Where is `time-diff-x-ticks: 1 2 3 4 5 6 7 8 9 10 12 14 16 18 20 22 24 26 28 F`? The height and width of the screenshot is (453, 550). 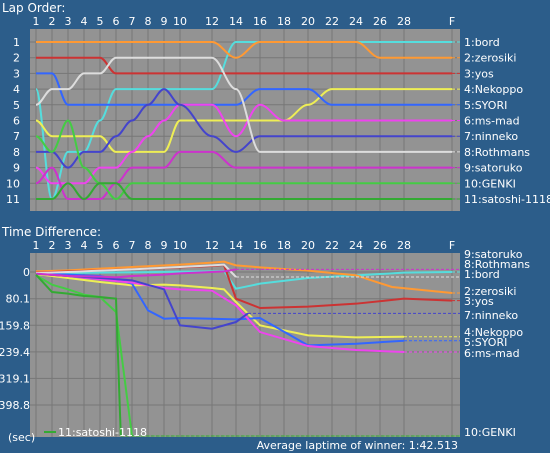
time-diff-x-ticks: 1 2 3 4 5 6 7 8 9 10 12 14 16 18 20 22 24 26 28 F is located at coordinates (244, 245).